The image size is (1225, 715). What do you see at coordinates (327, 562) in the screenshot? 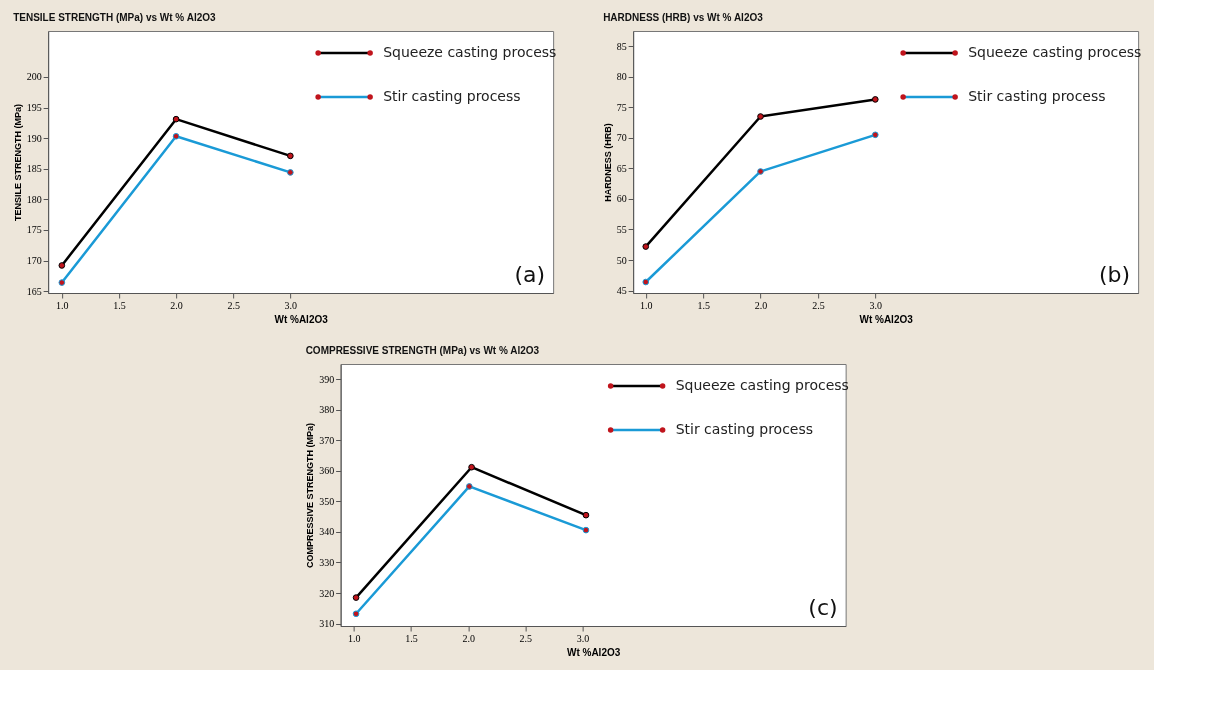
I see `y-tick-label: 330` at bounding box center [327, 562].